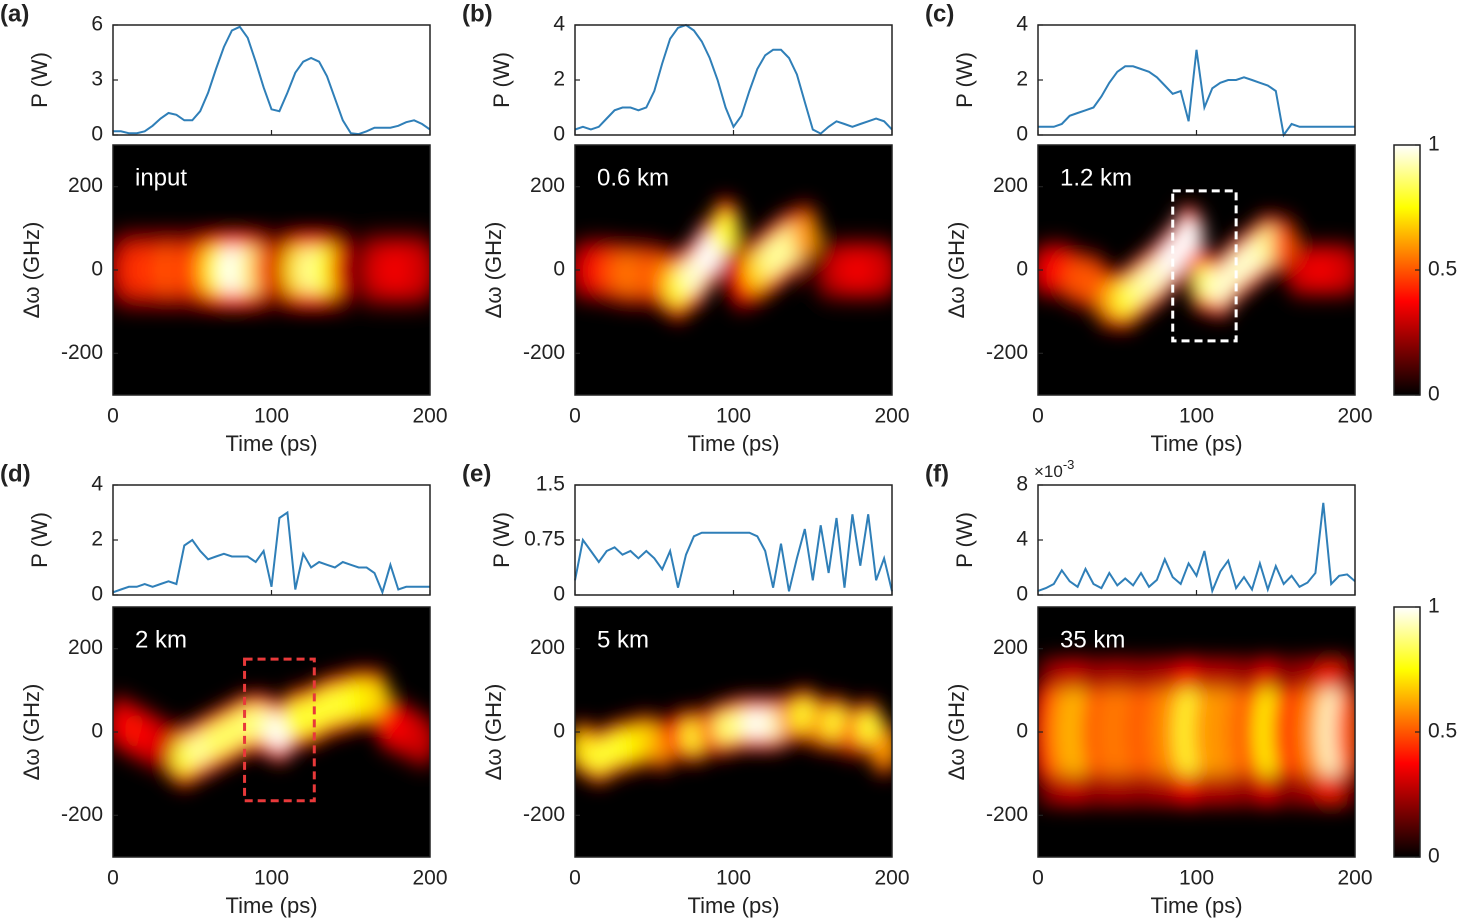  What do you see at coordinates (1069, 464) in the screenshot?
I see `scale-exponent: -3` at bounding box center [1069, 464].